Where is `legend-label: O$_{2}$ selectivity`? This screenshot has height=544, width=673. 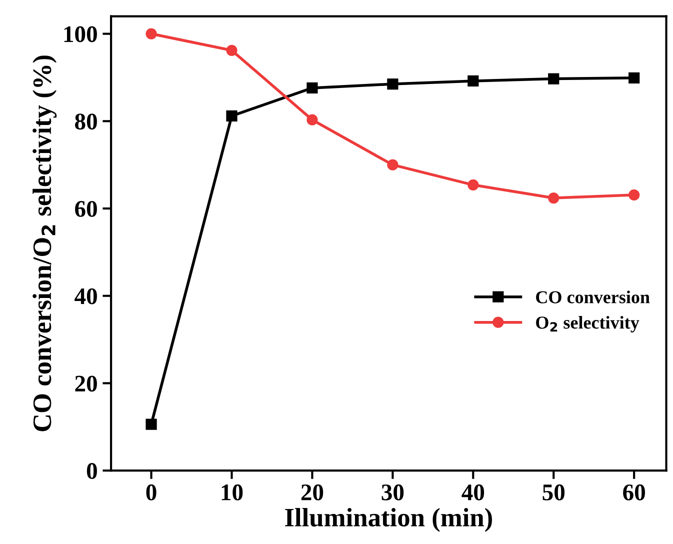
legend-label: O$_{2}$ selectivity is located at coordinates (588, 324).